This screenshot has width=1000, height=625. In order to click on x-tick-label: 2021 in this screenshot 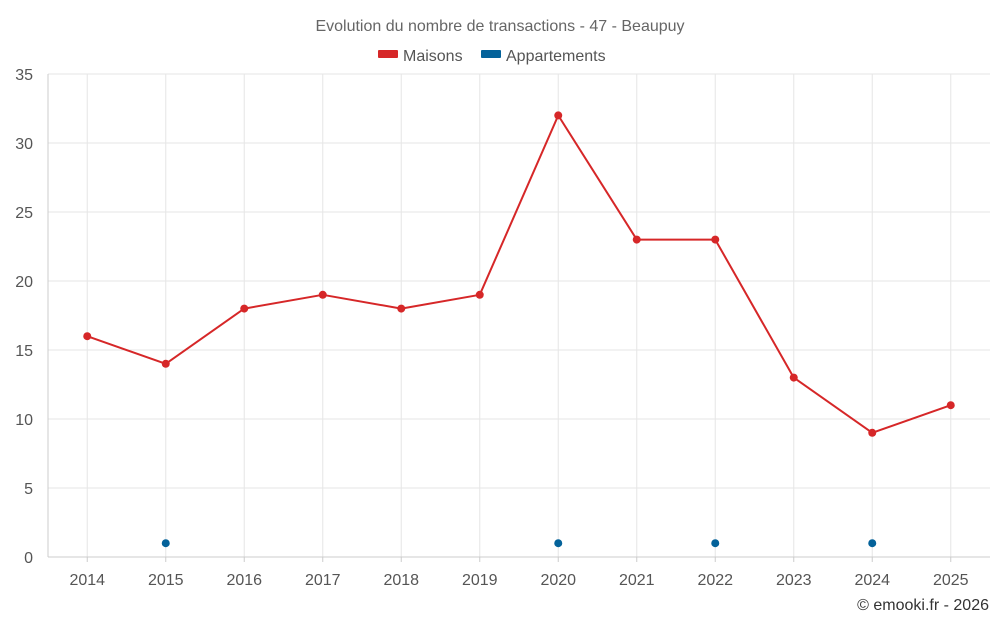, I will do `click(637, 580)`.